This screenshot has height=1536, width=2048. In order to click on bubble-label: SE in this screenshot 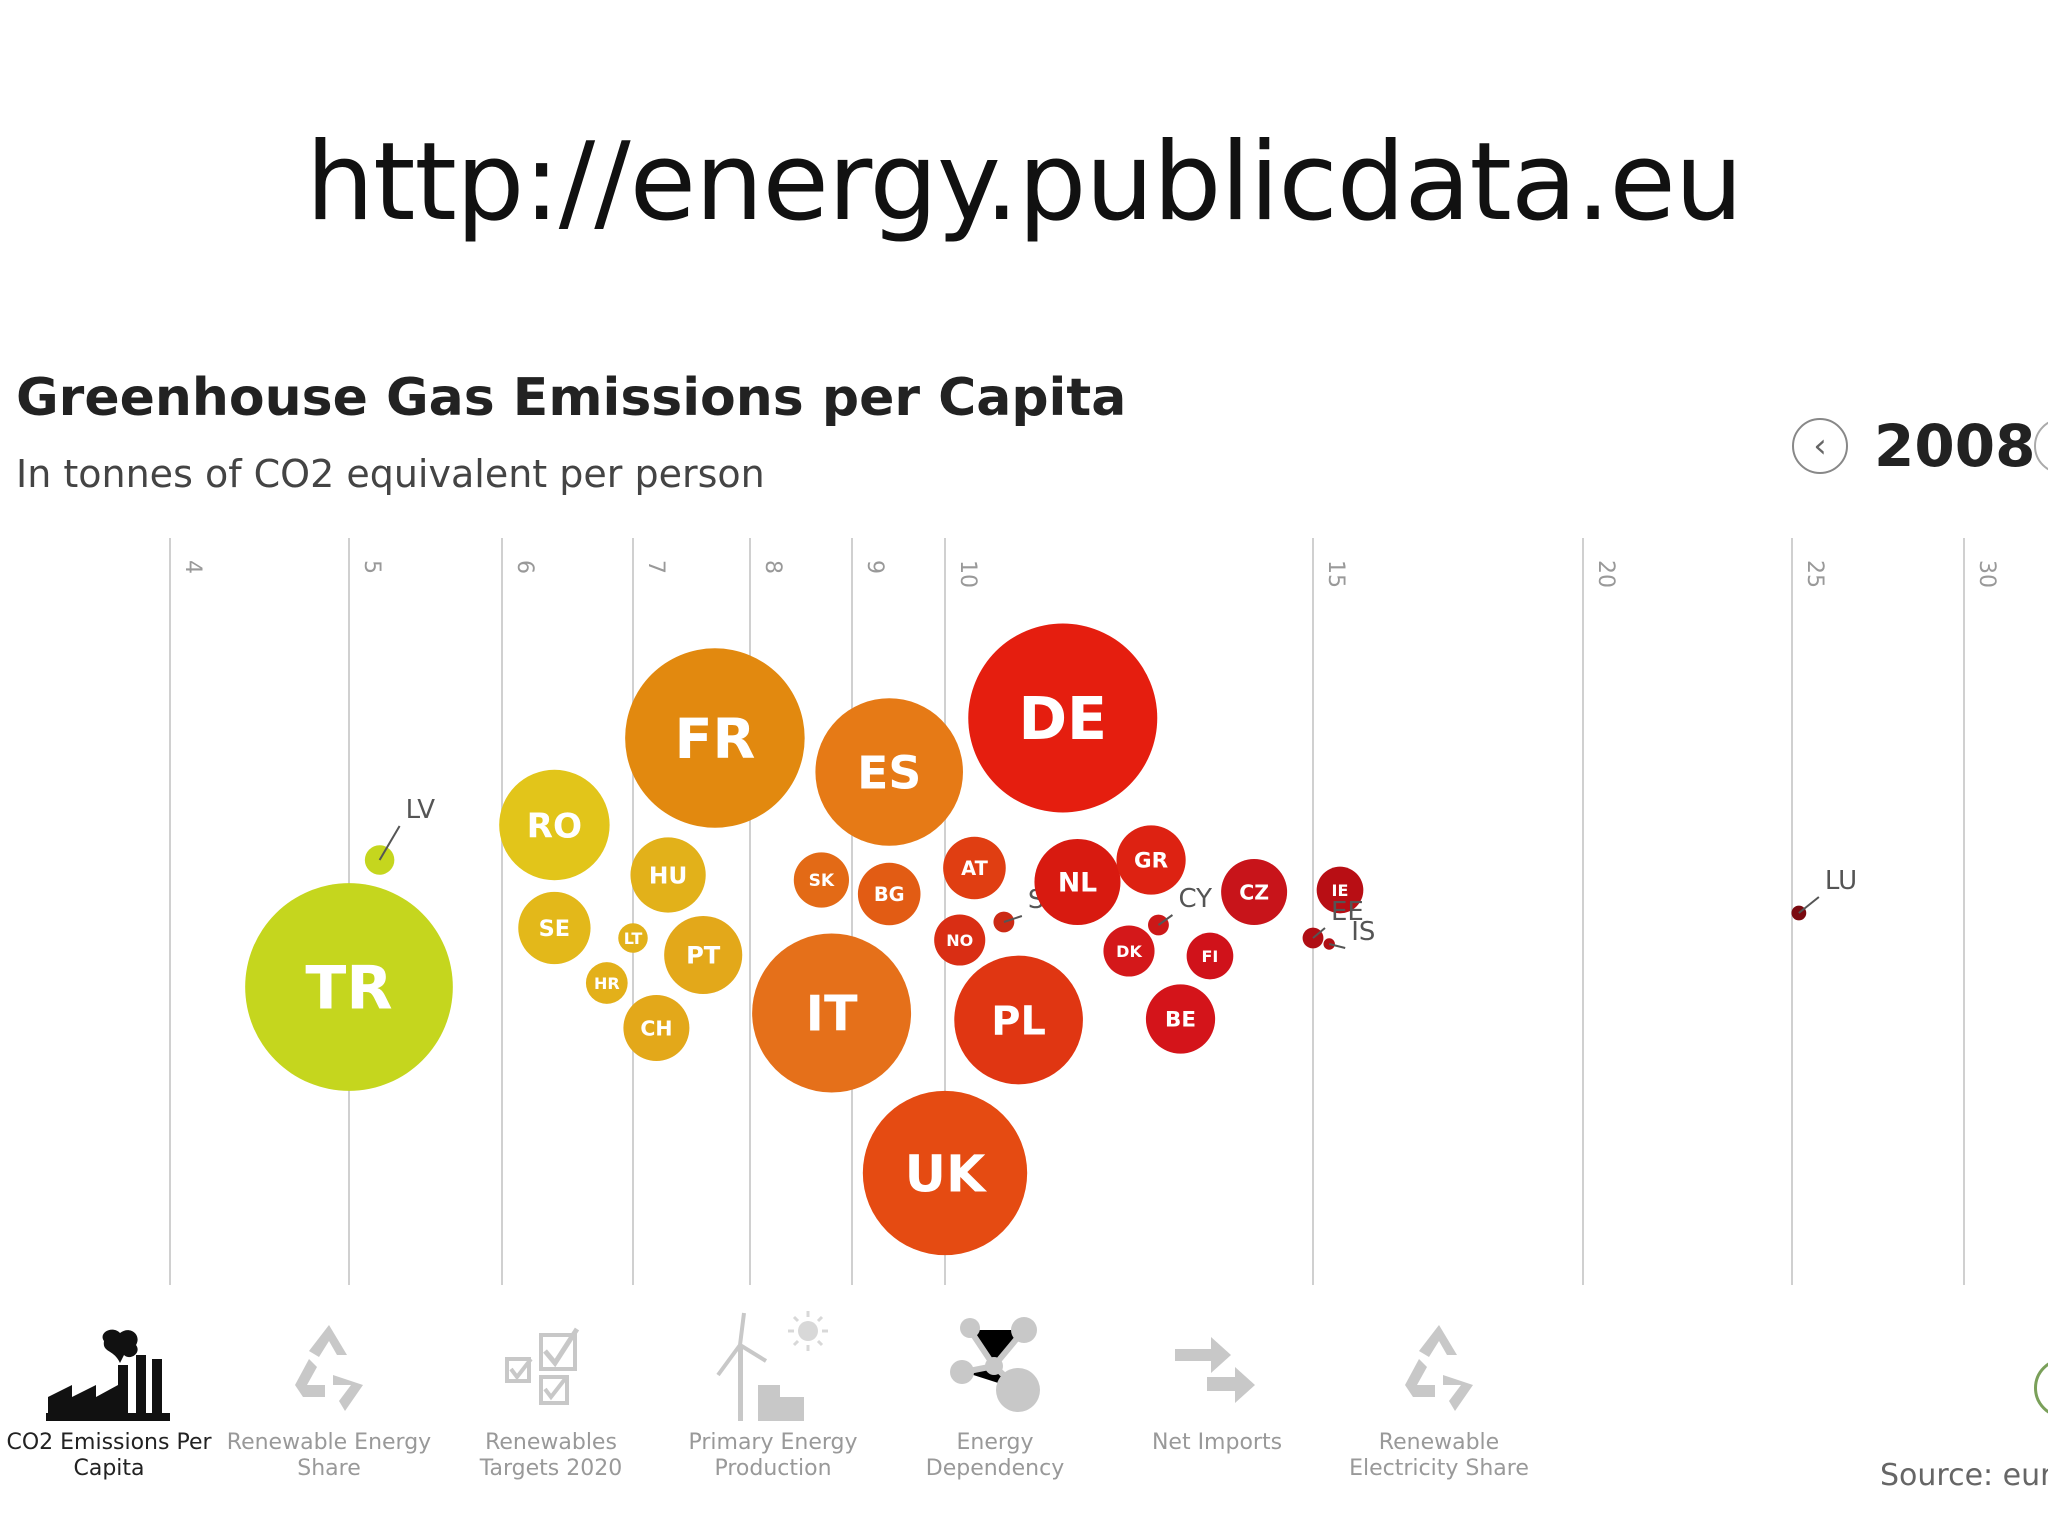, I will do `click(554, 929)`.